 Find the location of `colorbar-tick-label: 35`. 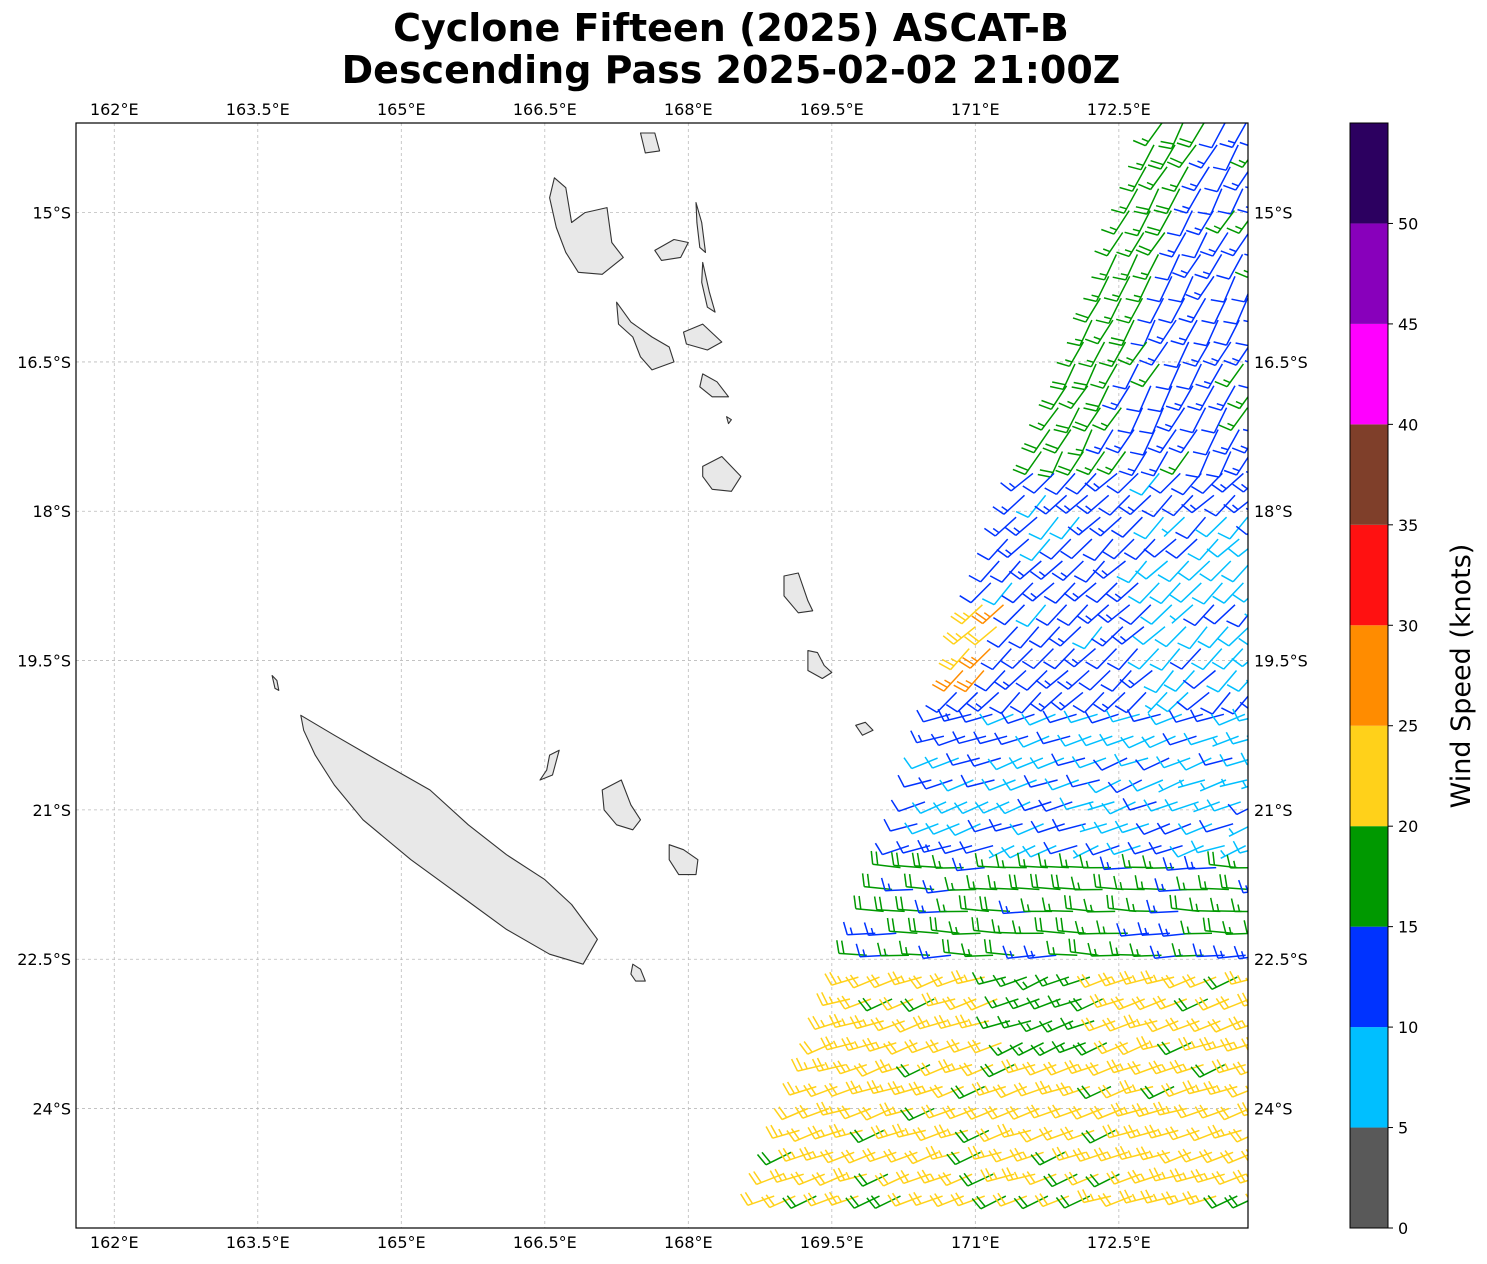

colorbar-tick-label: 35 is located at coordinates (1408, 525).